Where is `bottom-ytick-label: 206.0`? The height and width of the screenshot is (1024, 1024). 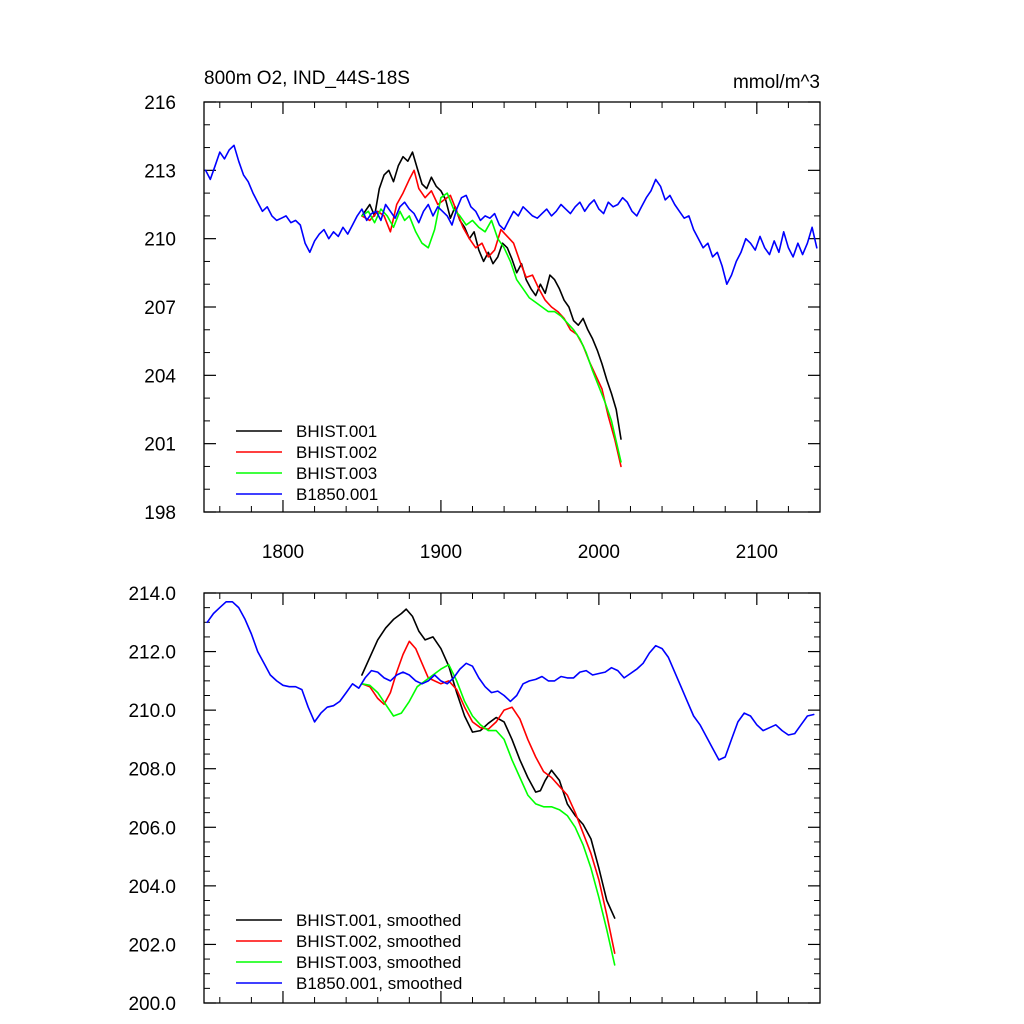 bottom-ytick-label: 206.0 is located at coordinates (152, 828).